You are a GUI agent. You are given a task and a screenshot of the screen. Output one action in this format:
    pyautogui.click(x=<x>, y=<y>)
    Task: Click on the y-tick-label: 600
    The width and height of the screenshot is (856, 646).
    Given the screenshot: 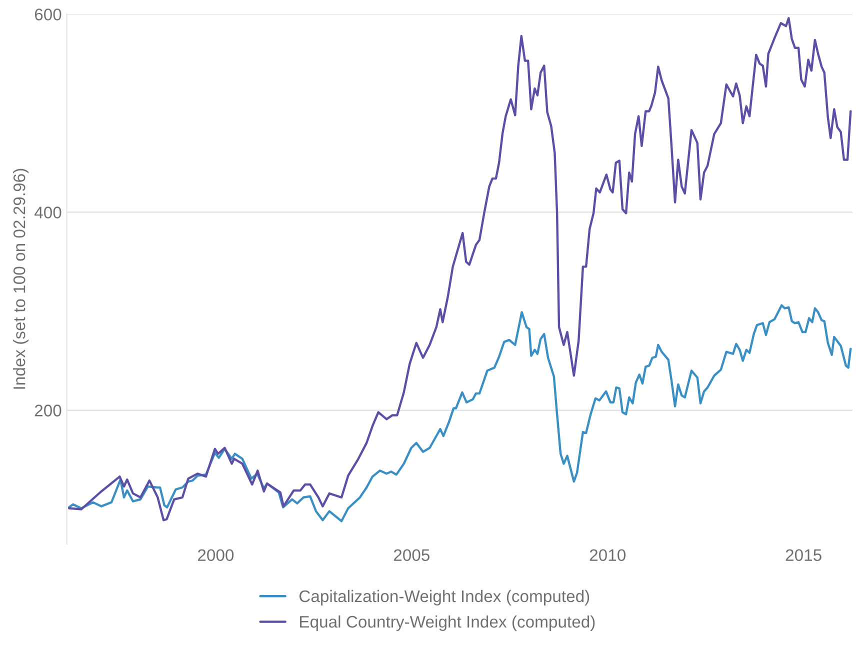 What is the action you would take?
    pyautogui.click(x=48, y=14)
    